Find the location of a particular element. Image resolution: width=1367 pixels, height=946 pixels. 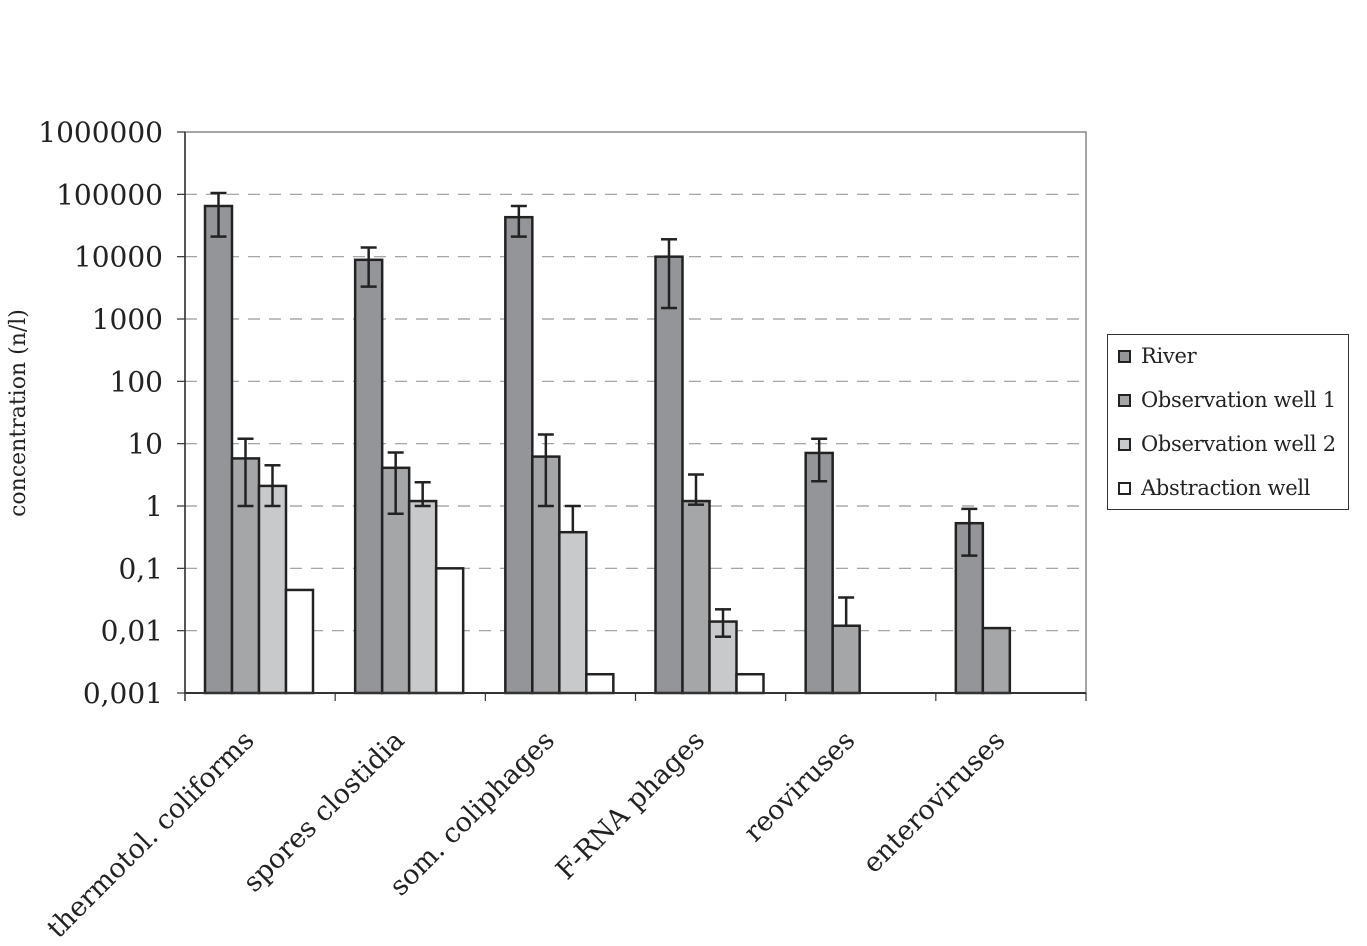

y-tick-label: 0,001 is located at coordinates (123, 693).